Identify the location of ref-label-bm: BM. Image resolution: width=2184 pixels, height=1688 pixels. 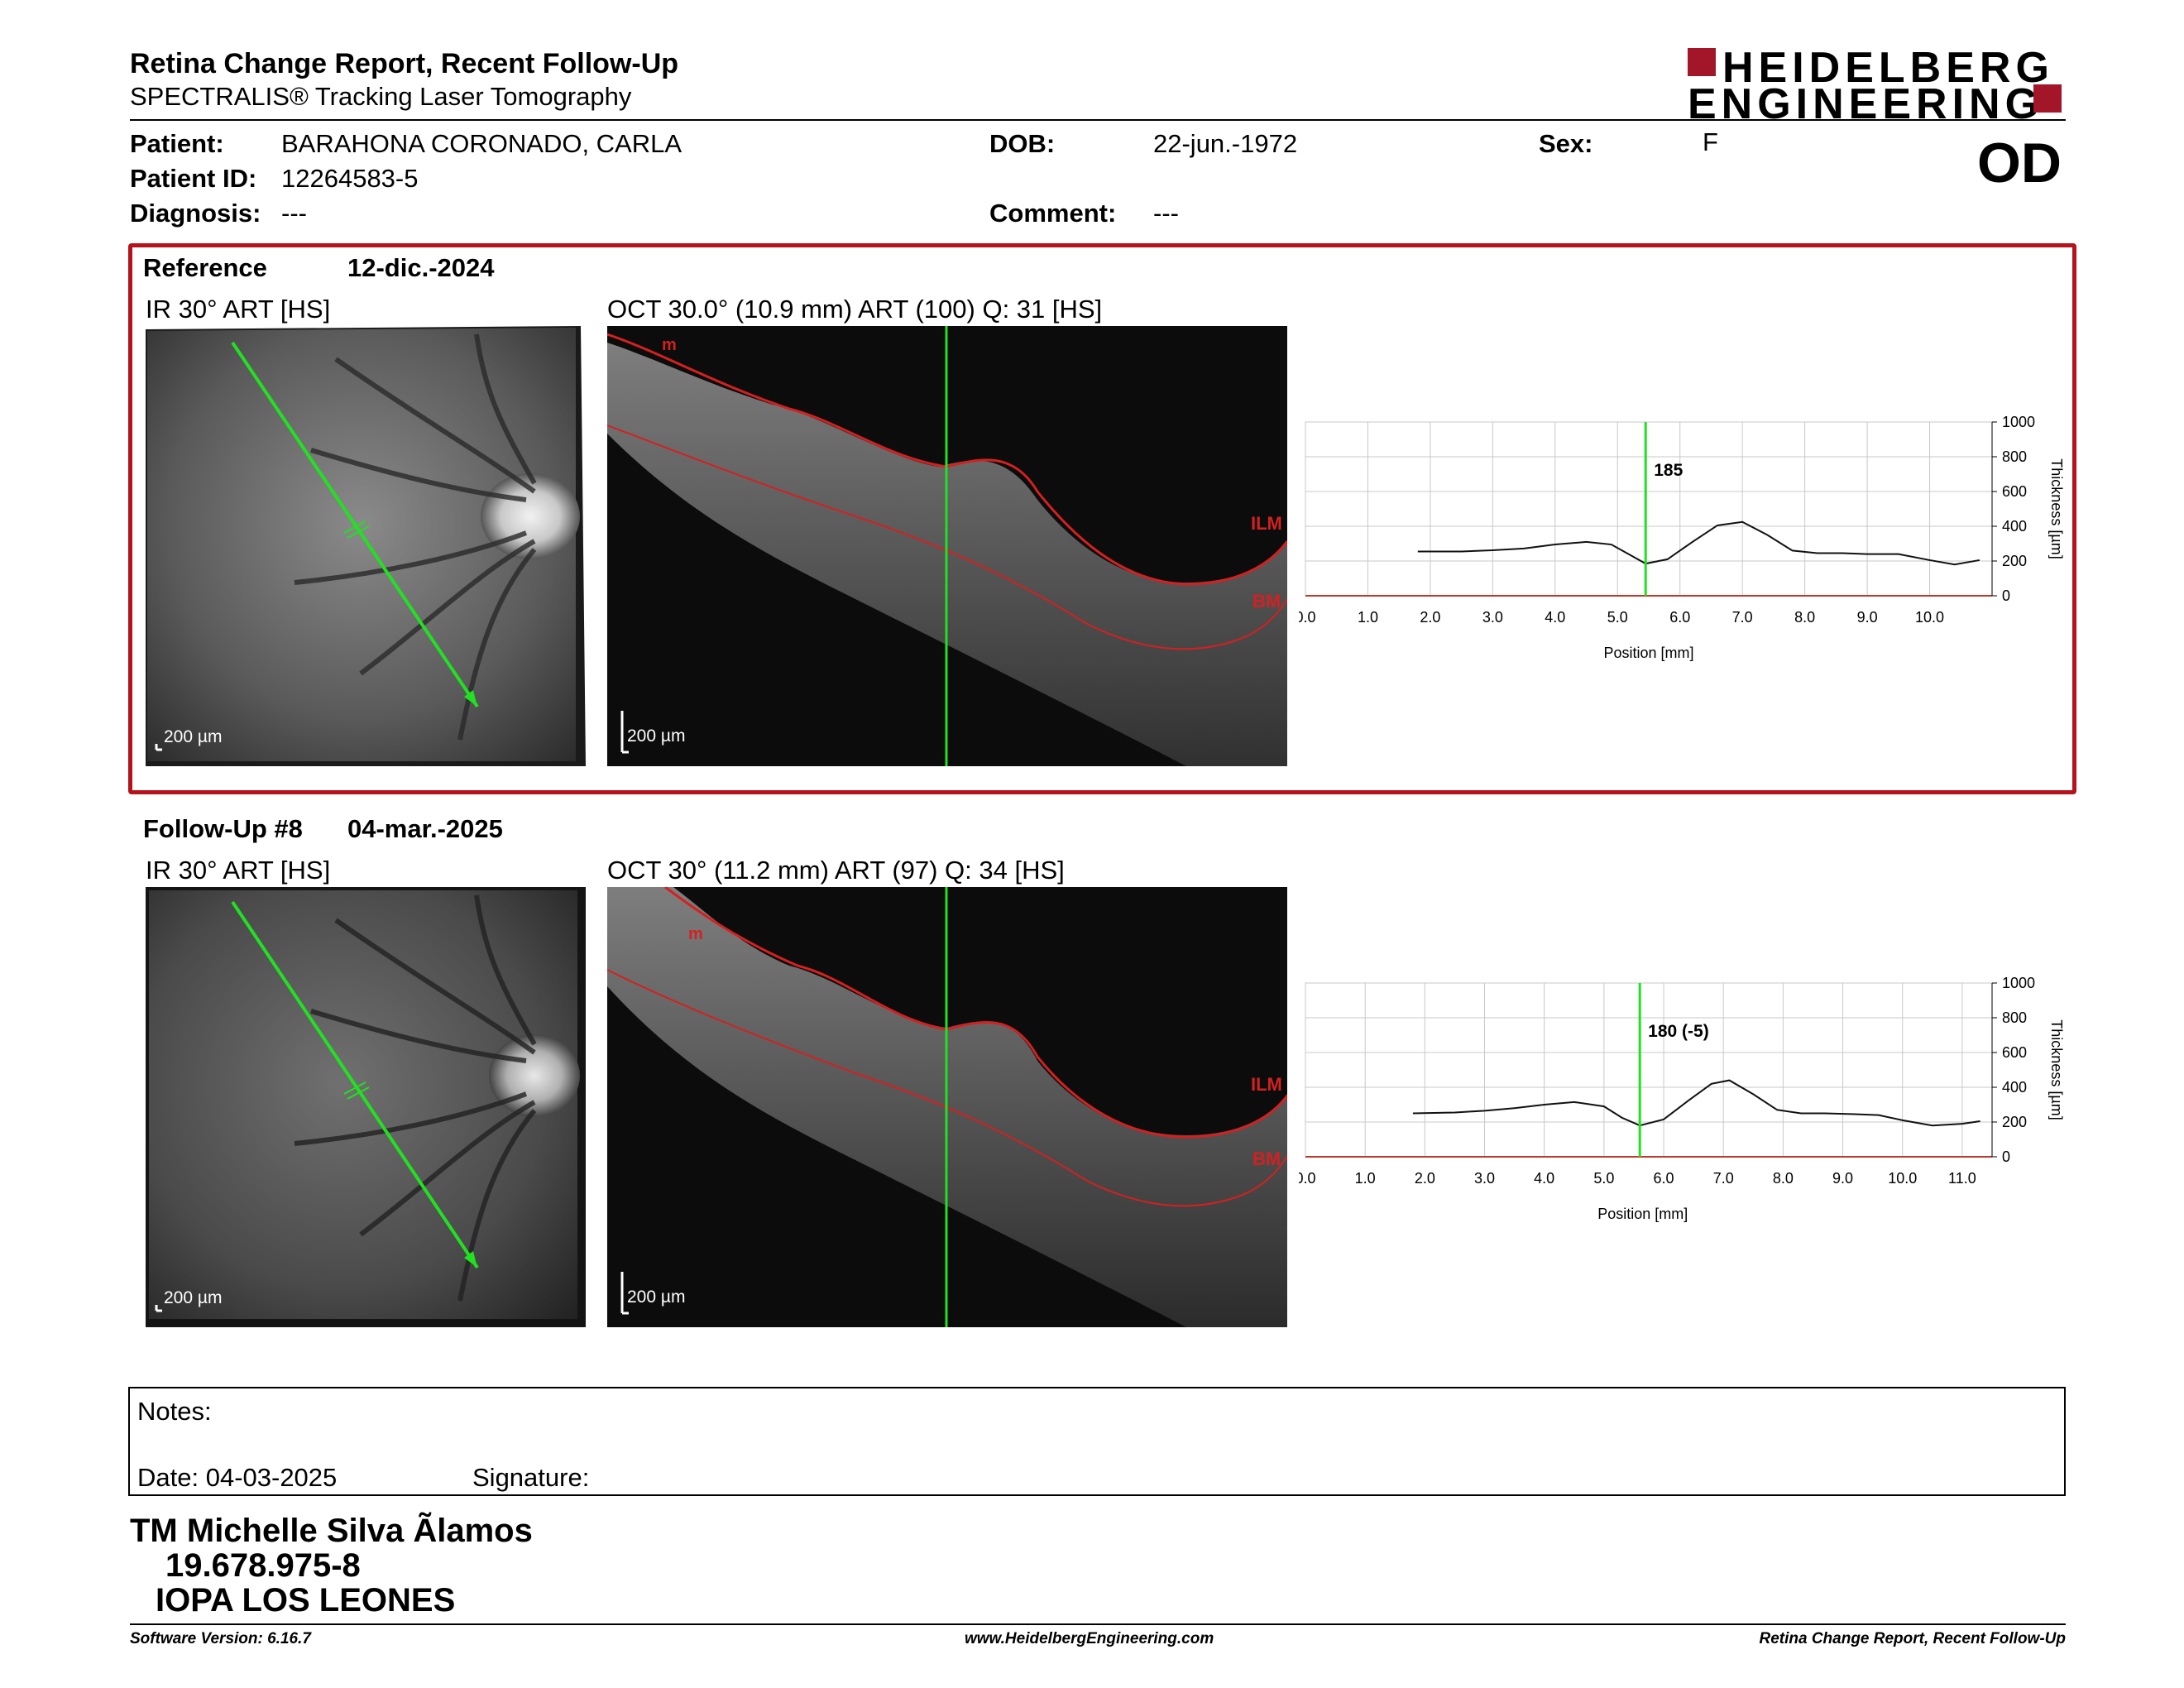
(1266, 601).